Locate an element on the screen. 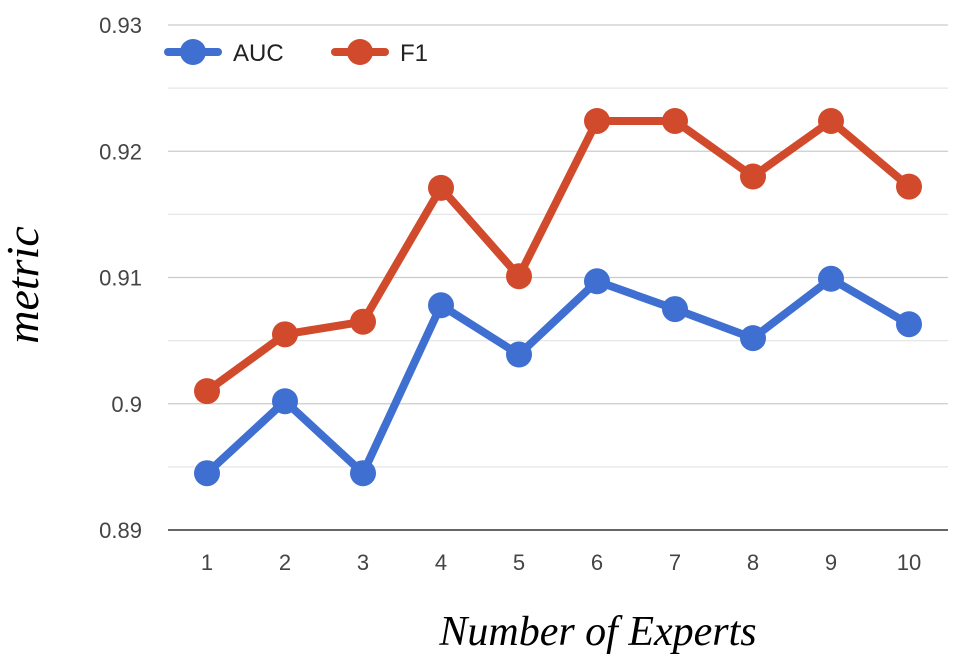  x-tick-label: 1 is located at coordinates (207, 562).